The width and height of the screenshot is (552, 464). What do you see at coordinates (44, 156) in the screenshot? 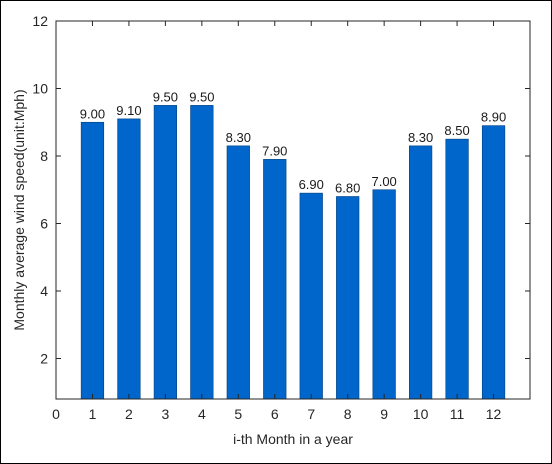
I see `y-tick-label-8: 8` at bounding box center [44, 156].